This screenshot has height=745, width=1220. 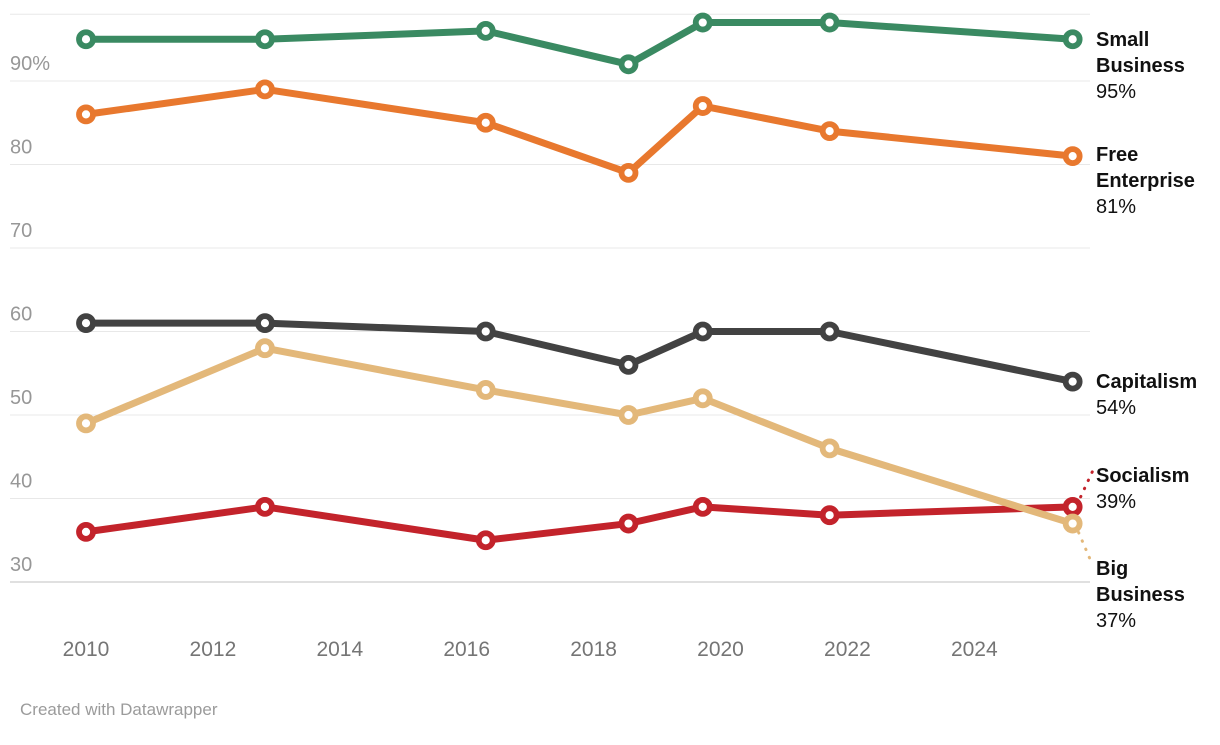 I want to click on series-name-free-enterprise: Free Enterprise, so click(x=1145, y=168).